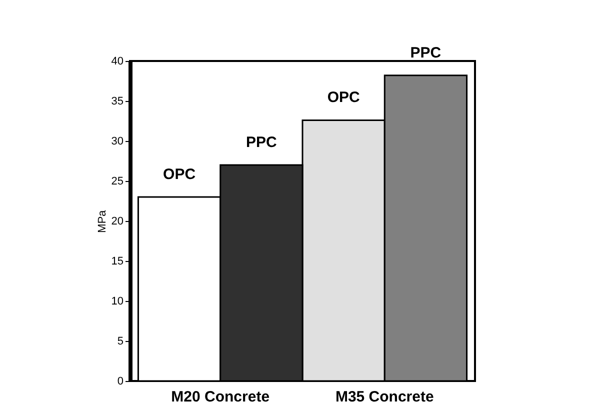 The height and width of the screenshot is (416, 592). Describe the element at coordinates (102, 221) in the screenshot. I see `y-axis-title: MPa` at that location.